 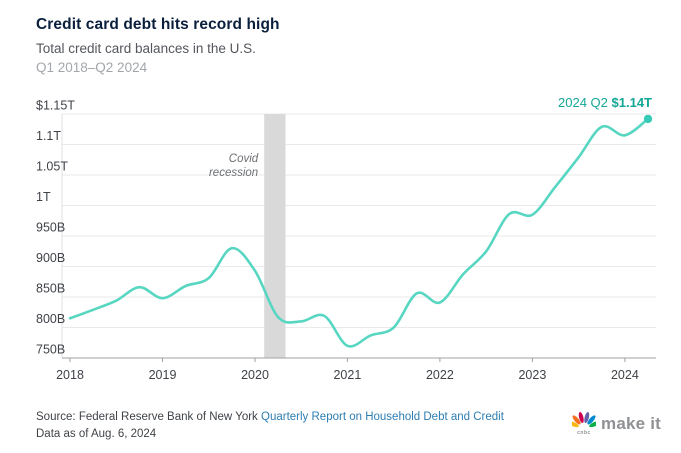 What do you see at coordinates (50, 350) in the screenshot?
I see `y-tick-label: 750B` at bounding box center [50, 350].